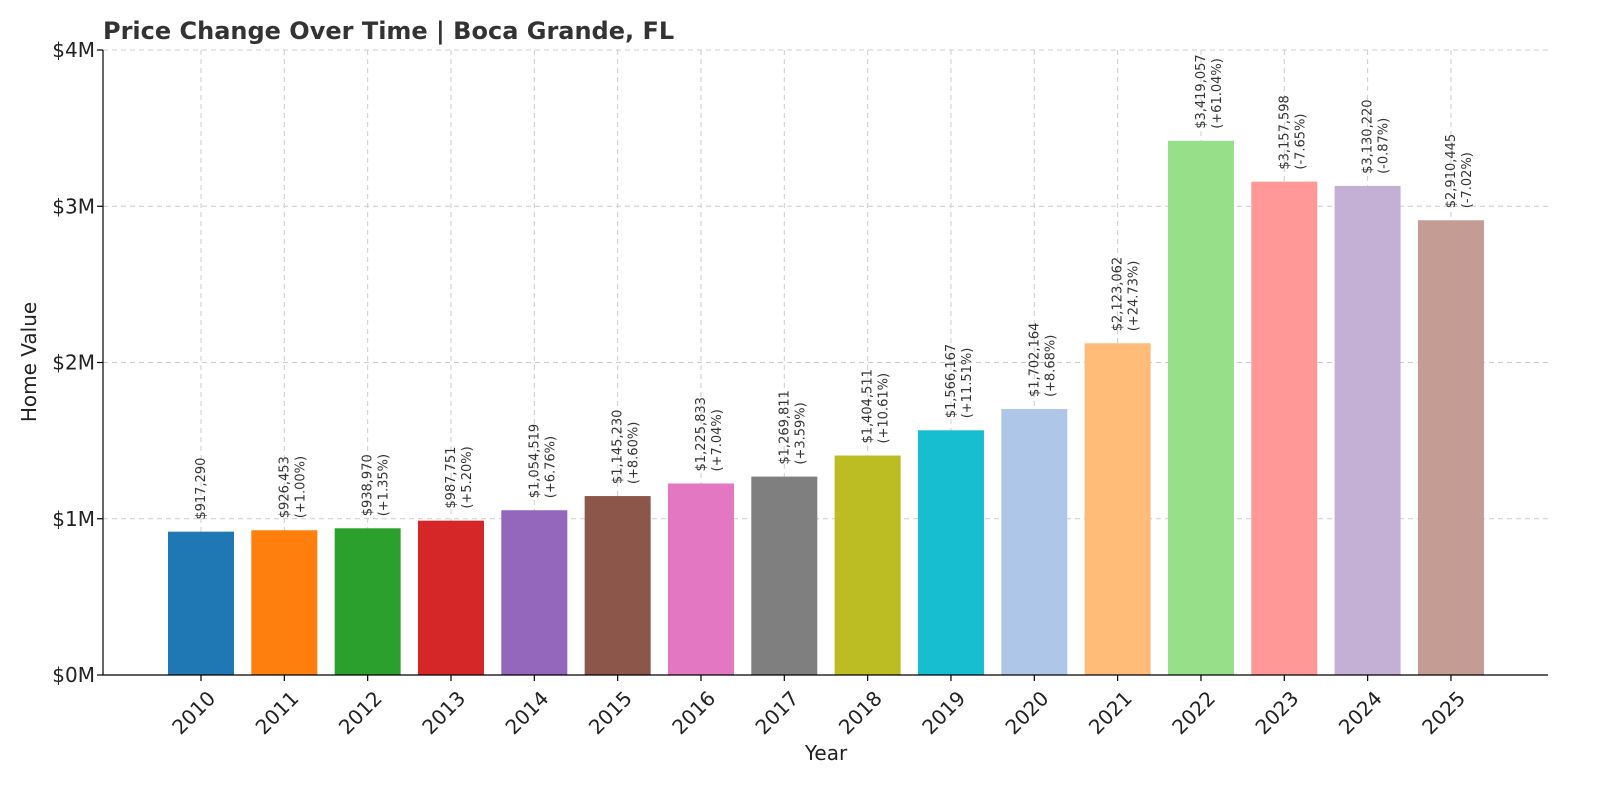 This screenshot has width=1600, height=804. Describe the element at coordinates (826, 753) in the screenshot. I see `x-axis-label: Year` at that location.